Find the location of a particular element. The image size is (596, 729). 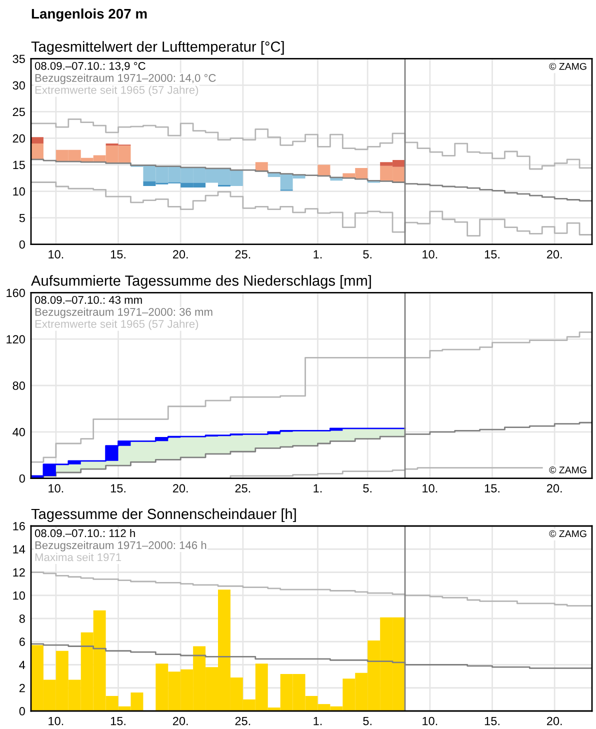

y-tick-label: 5 is located at coordinates (22, 218).